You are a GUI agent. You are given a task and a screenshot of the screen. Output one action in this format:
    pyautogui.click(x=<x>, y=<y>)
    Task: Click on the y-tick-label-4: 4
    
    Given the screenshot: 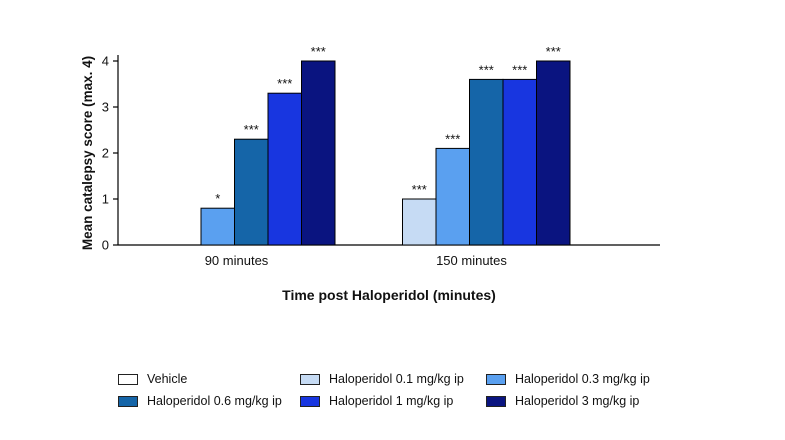 What is the action you would take?
    pyautogui.click(x=105, y=61)
    